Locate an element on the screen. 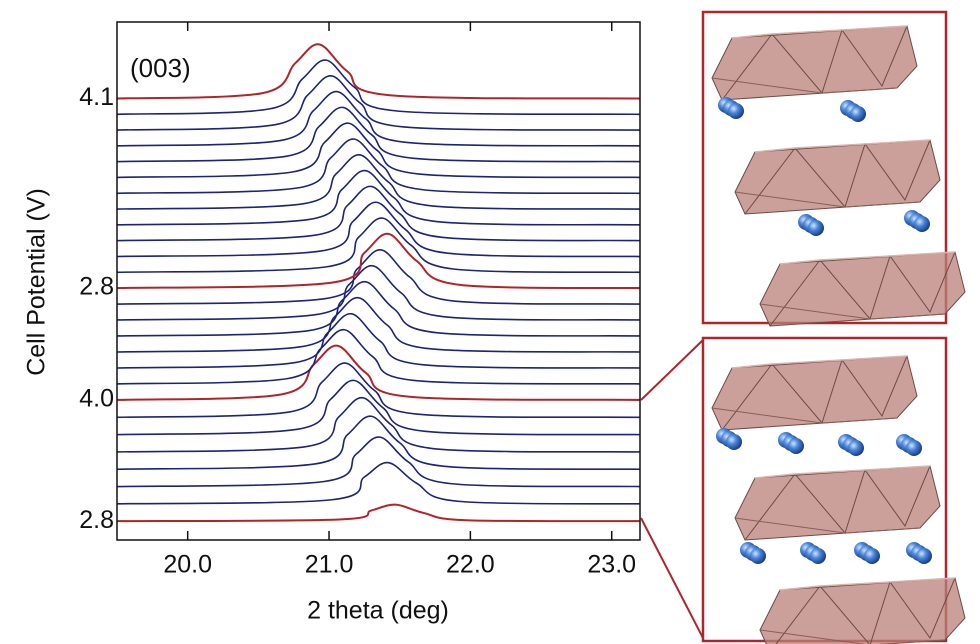  structure-panel-top is located at coordinates (833, 168).